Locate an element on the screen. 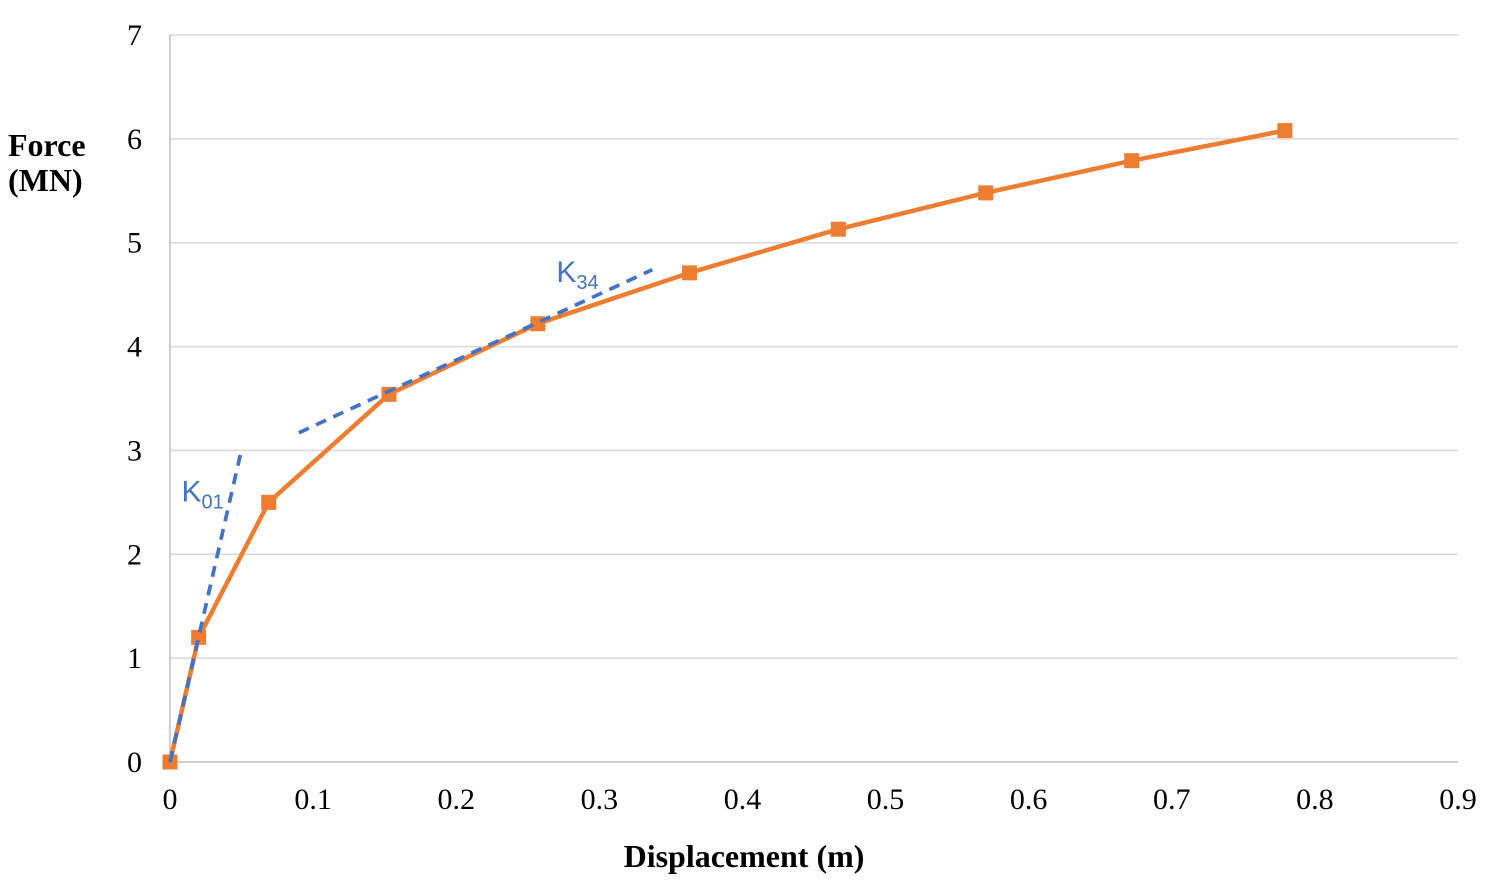 Image resolution: width=1488 pixels, height=885 pixels. x-tick-label-0_1: 0.1 is located at coordinates (313, 799).